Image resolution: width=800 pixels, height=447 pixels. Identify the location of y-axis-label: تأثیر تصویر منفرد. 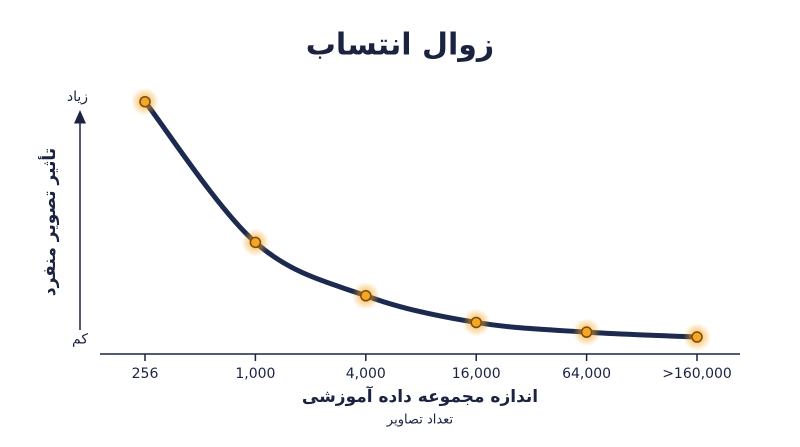
(49, 222).